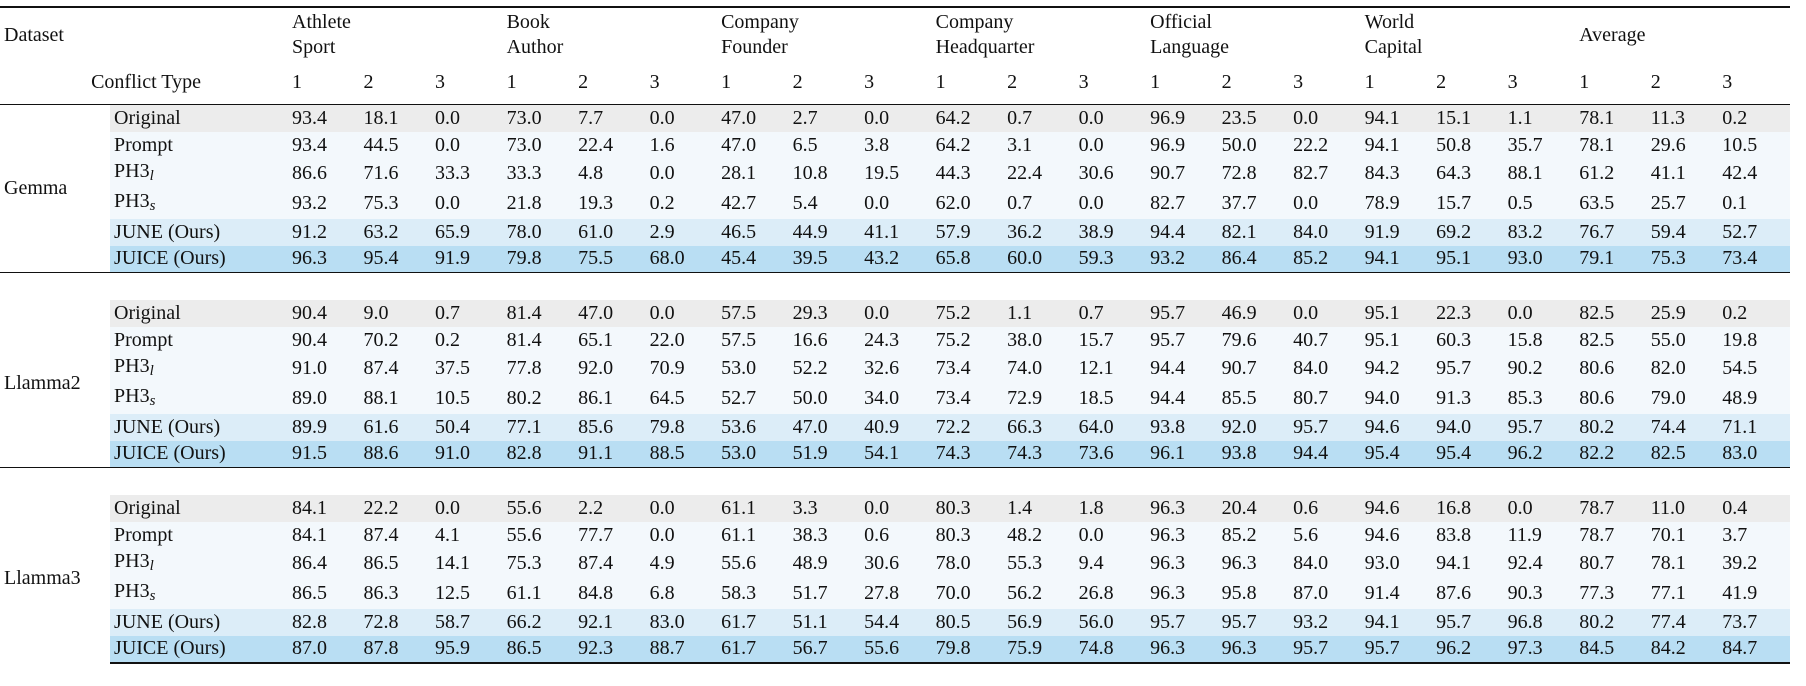 The width and height of the screenshot is (1806, 686). I want to click on score-cell: 55.6, so click(753, 563).